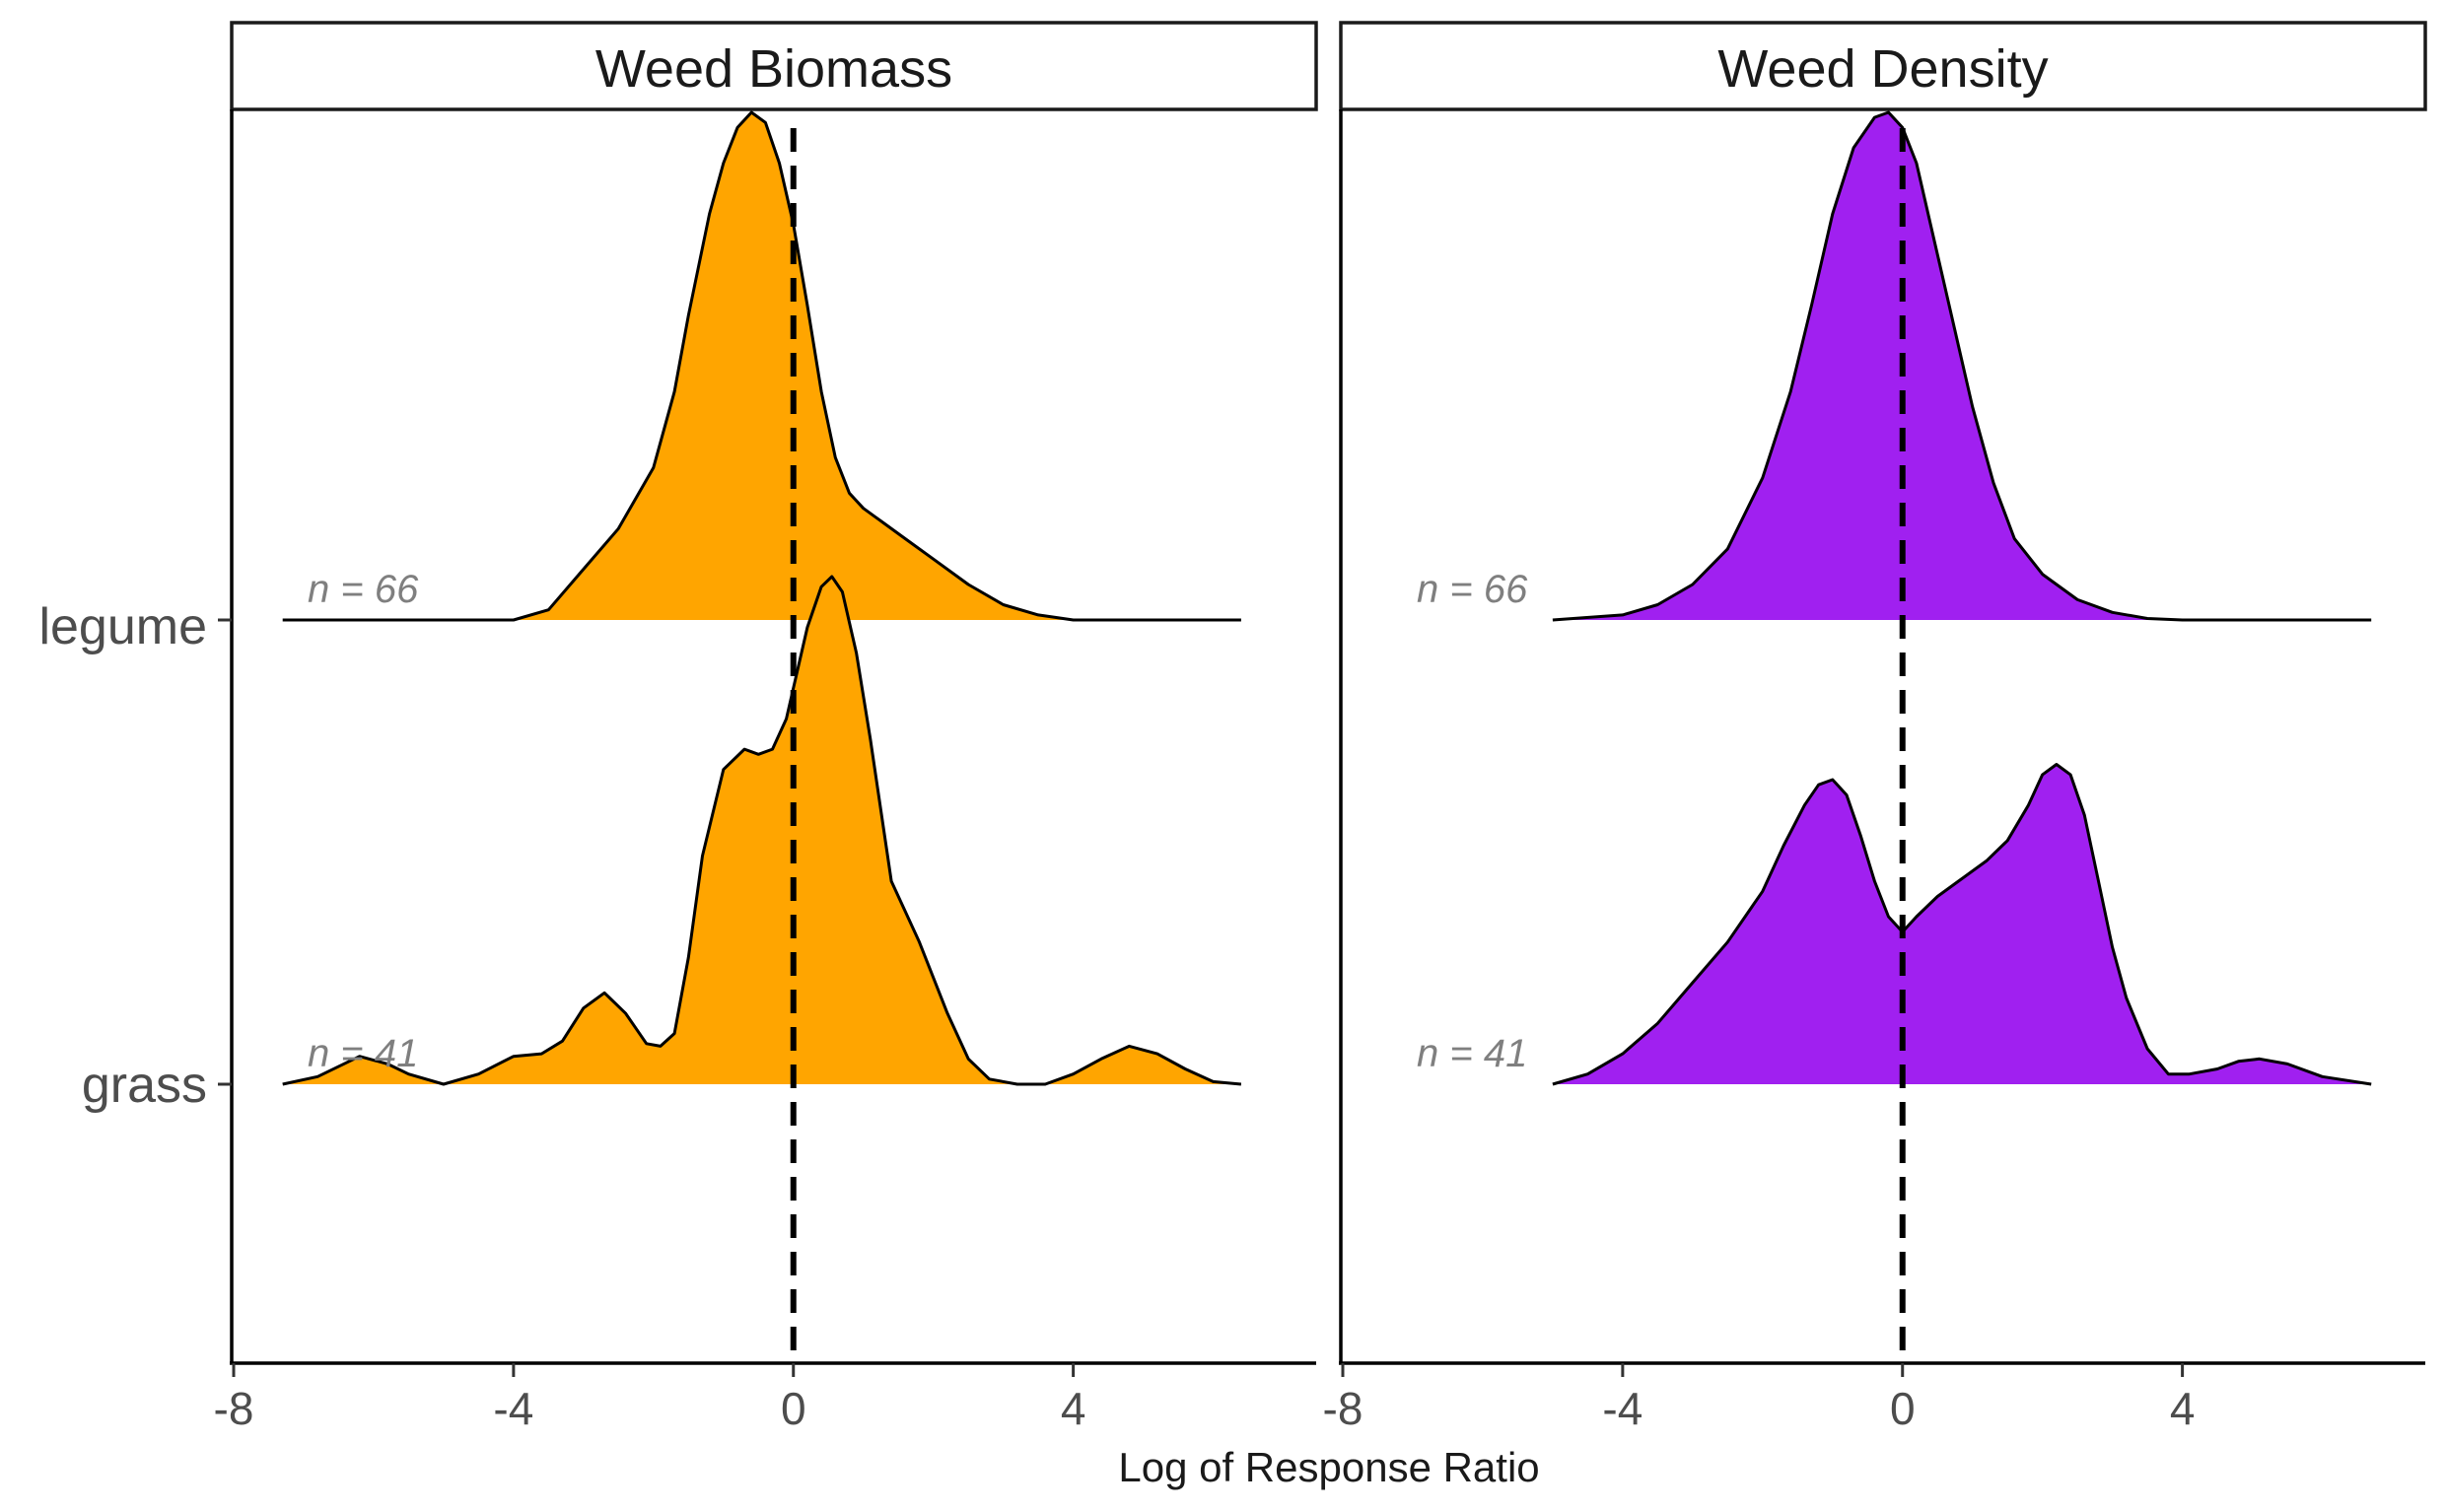  Describe the element at coordinates (122, 626) in the screenshot. I see `y-tick-label-legume: legume` at that location.